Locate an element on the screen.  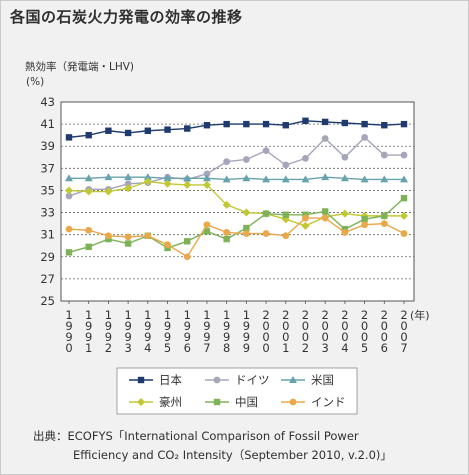
y-tick-label: 41 is located at coordinates (47, 124).